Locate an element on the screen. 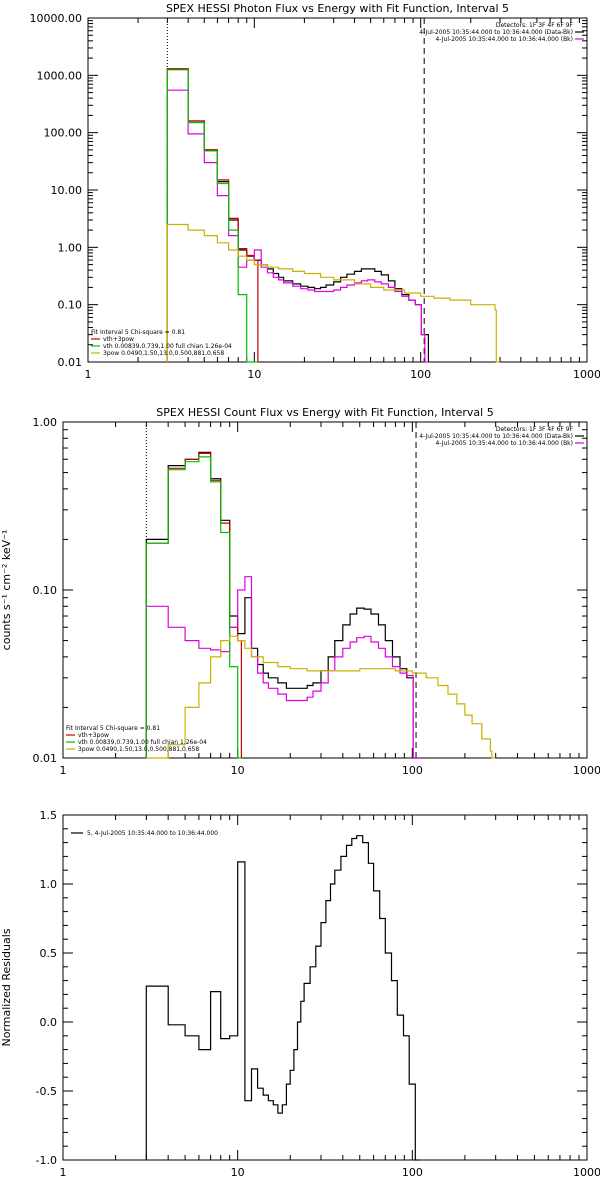 The width and height of the screenshot is (600, 1200). y-tick-label: 100.00 is located at coordinates (63, 133).